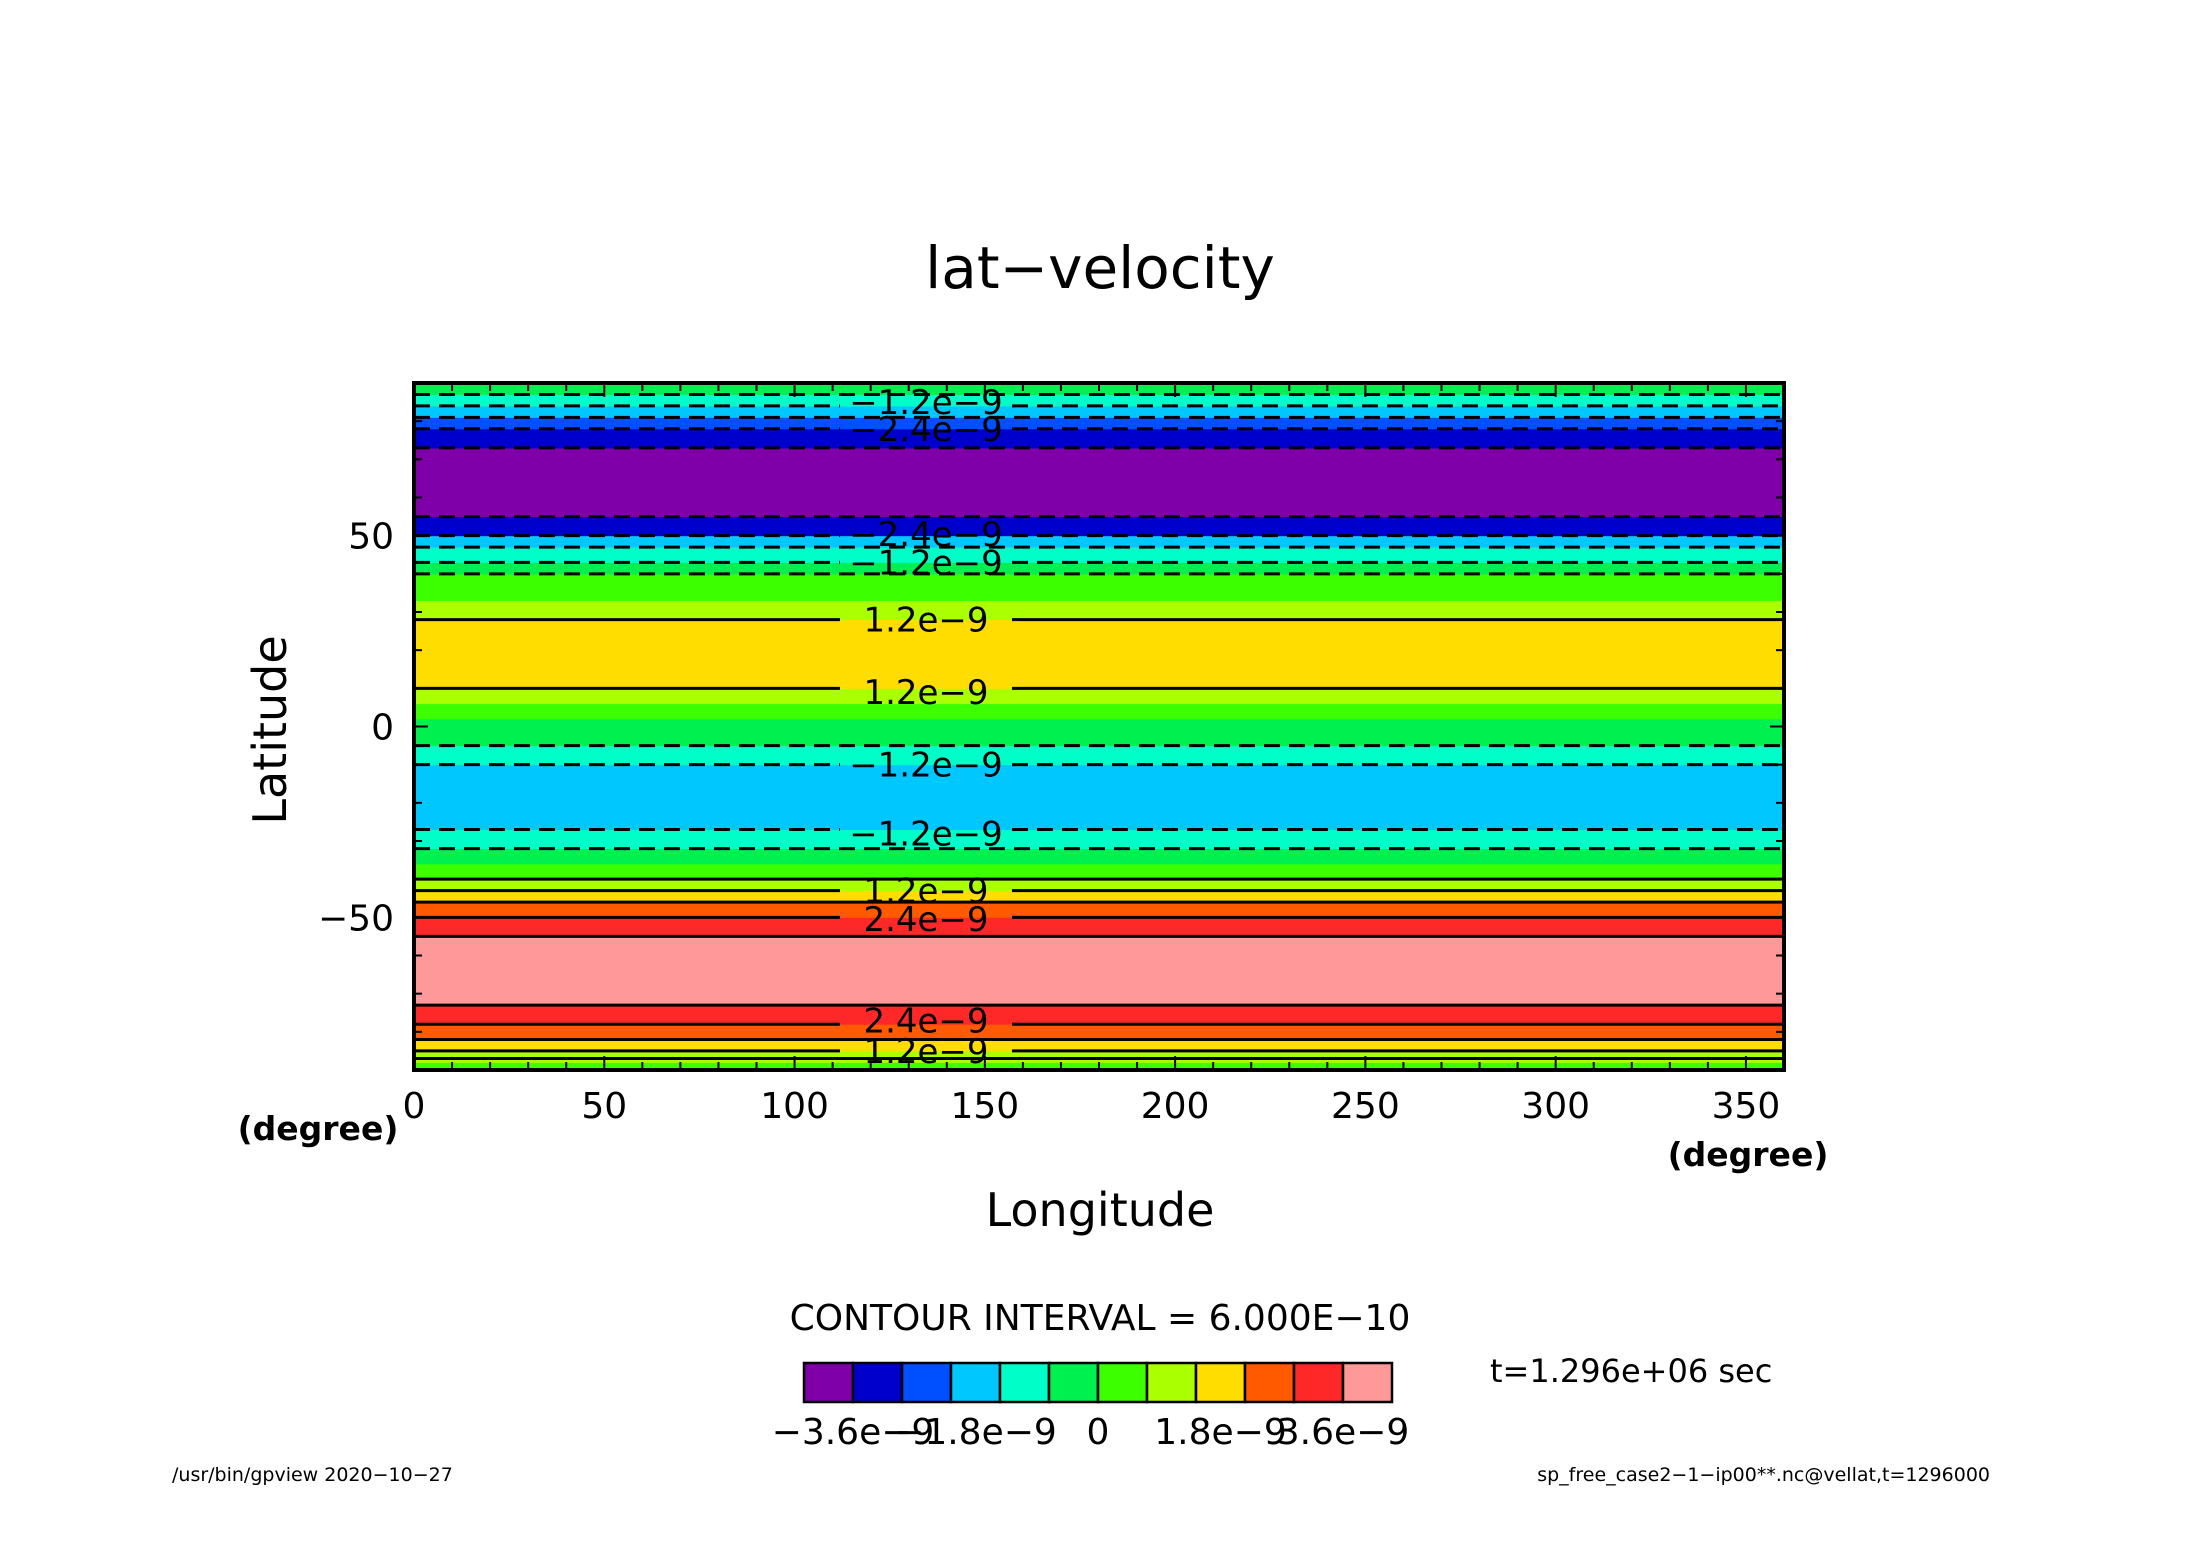 This screenshot has width=2188, height=1546. What do you see at coordinates (1343, 1432) in the screenshot?
I see `colorbar-tick-label: 3.6e−9` at bounding box center [1343, 1432].